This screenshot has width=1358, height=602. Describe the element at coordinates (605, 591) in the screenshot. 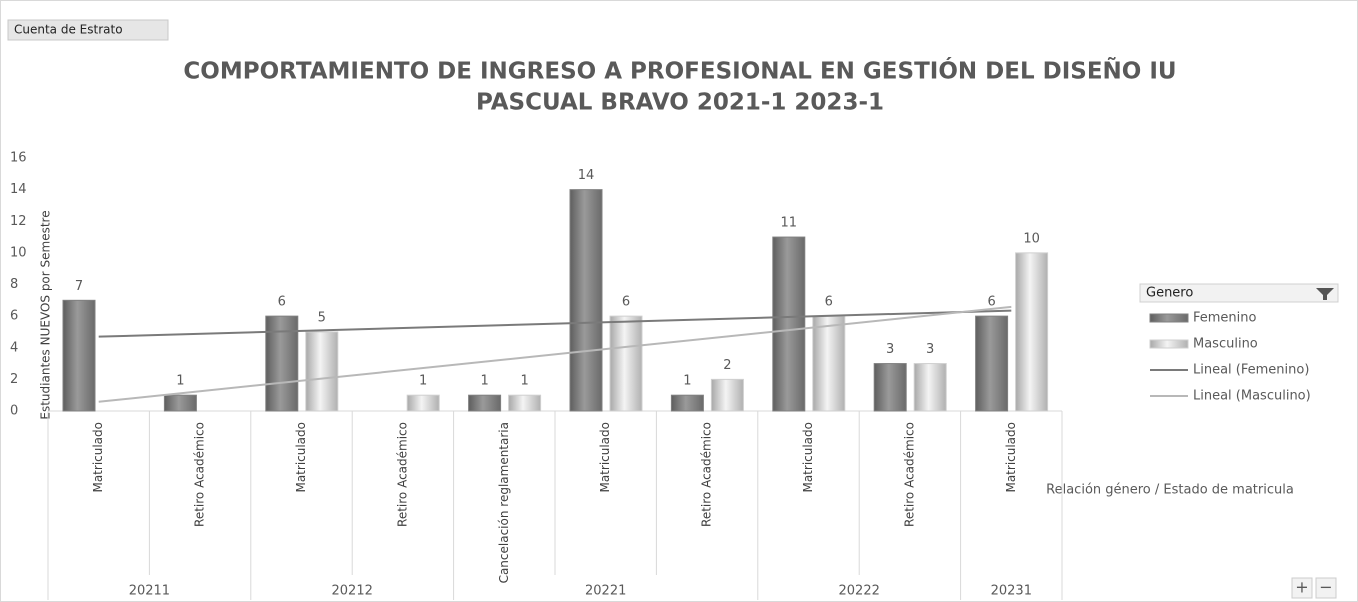

I see `group-label: 20221` at that location.